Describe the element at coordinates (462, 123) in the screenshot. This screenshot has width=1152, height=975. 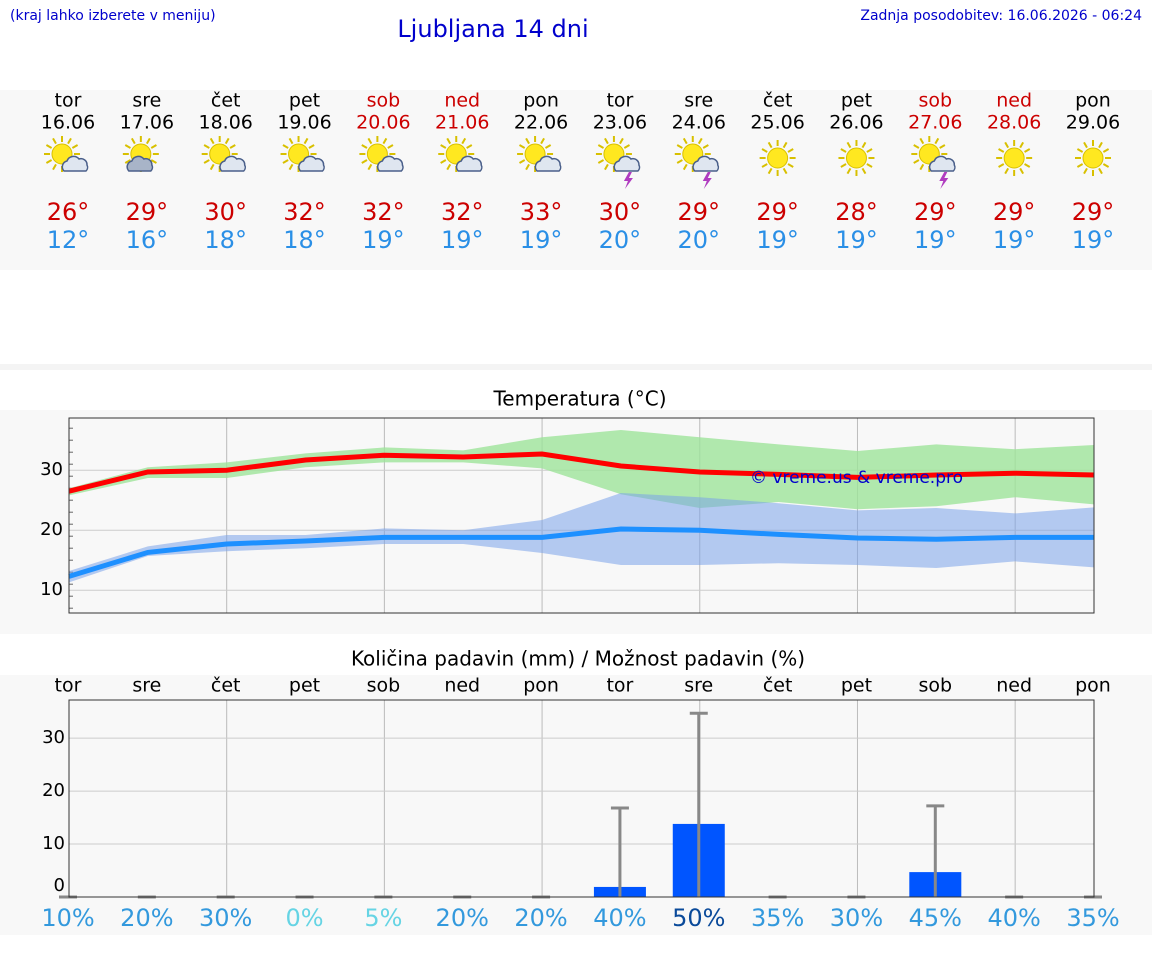
I see `day-date: 21.06` at that location.